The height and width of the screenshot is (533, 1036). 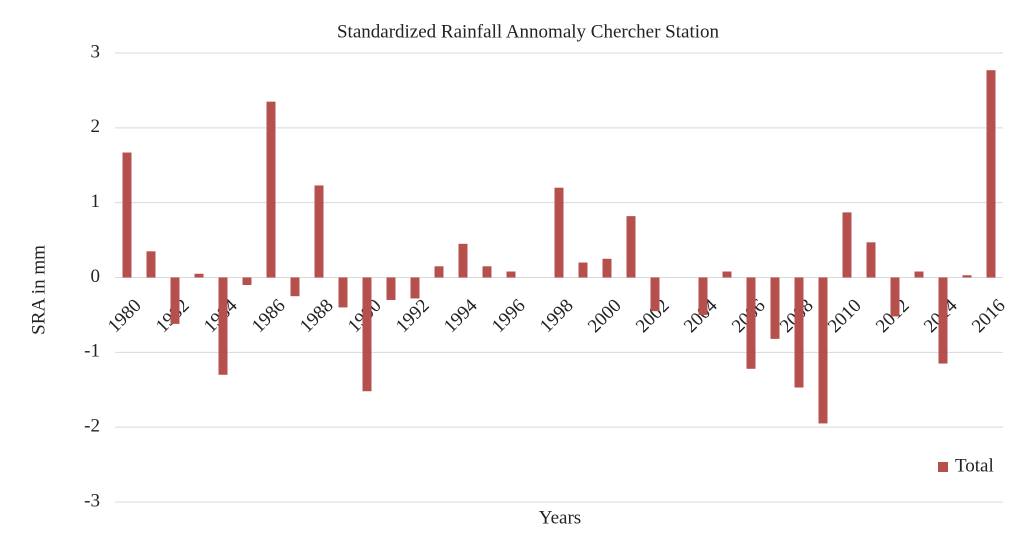 What do you see at coordinates (96, 201) in the screenshot?
I see `y-tick-label: 1` at bounding box center [96, 201].